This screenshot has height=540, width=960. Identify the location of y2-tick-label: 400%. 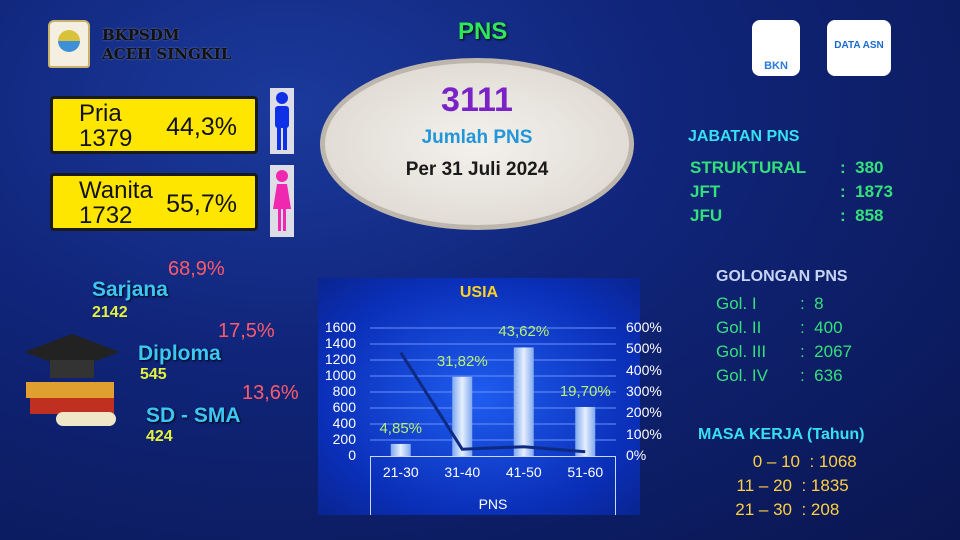
(644, 369).